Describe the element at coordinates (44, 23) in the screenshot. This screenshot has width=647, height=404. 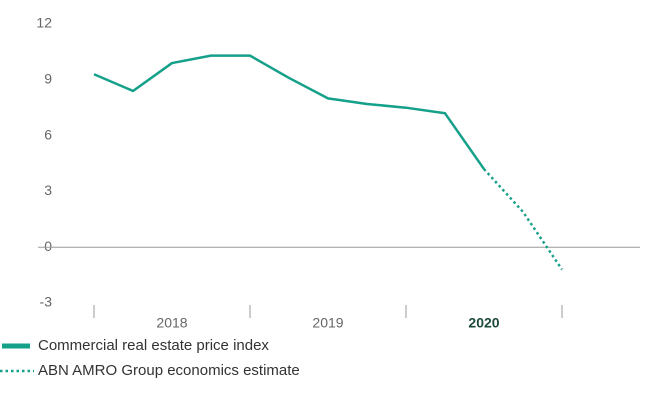
I see `y-tick-label: 12` at that location.